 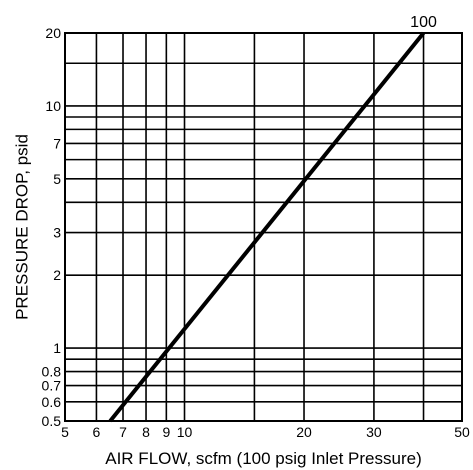 What do you see at coordinates (53, 106) in the screenshot?
I see `y-tick-label: 10` at bounding box center [53, 106].